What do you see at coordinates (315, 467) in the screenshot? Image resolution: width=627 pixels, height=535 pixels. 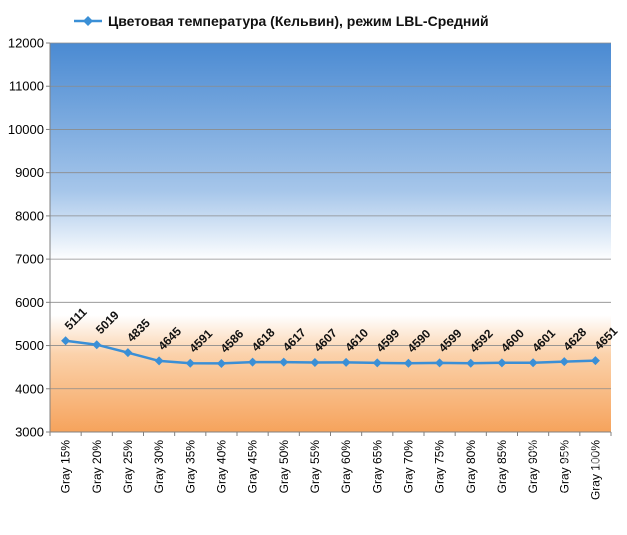 I see `x-tick-label: Gray 55%` at bounding box center [315, 467].